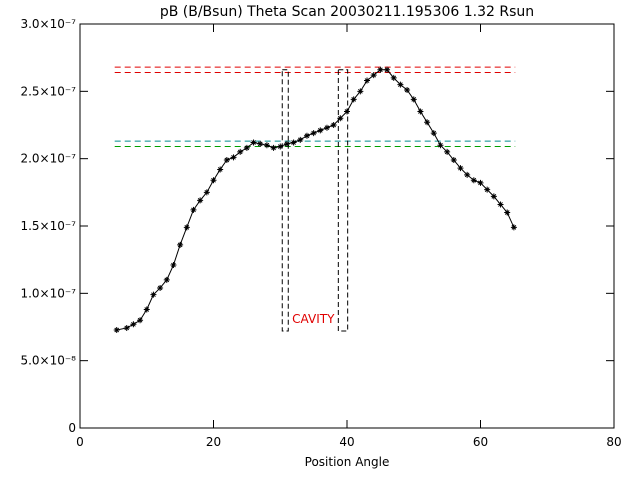  I want to click on x-tick-label: 20, so click(213, 442).